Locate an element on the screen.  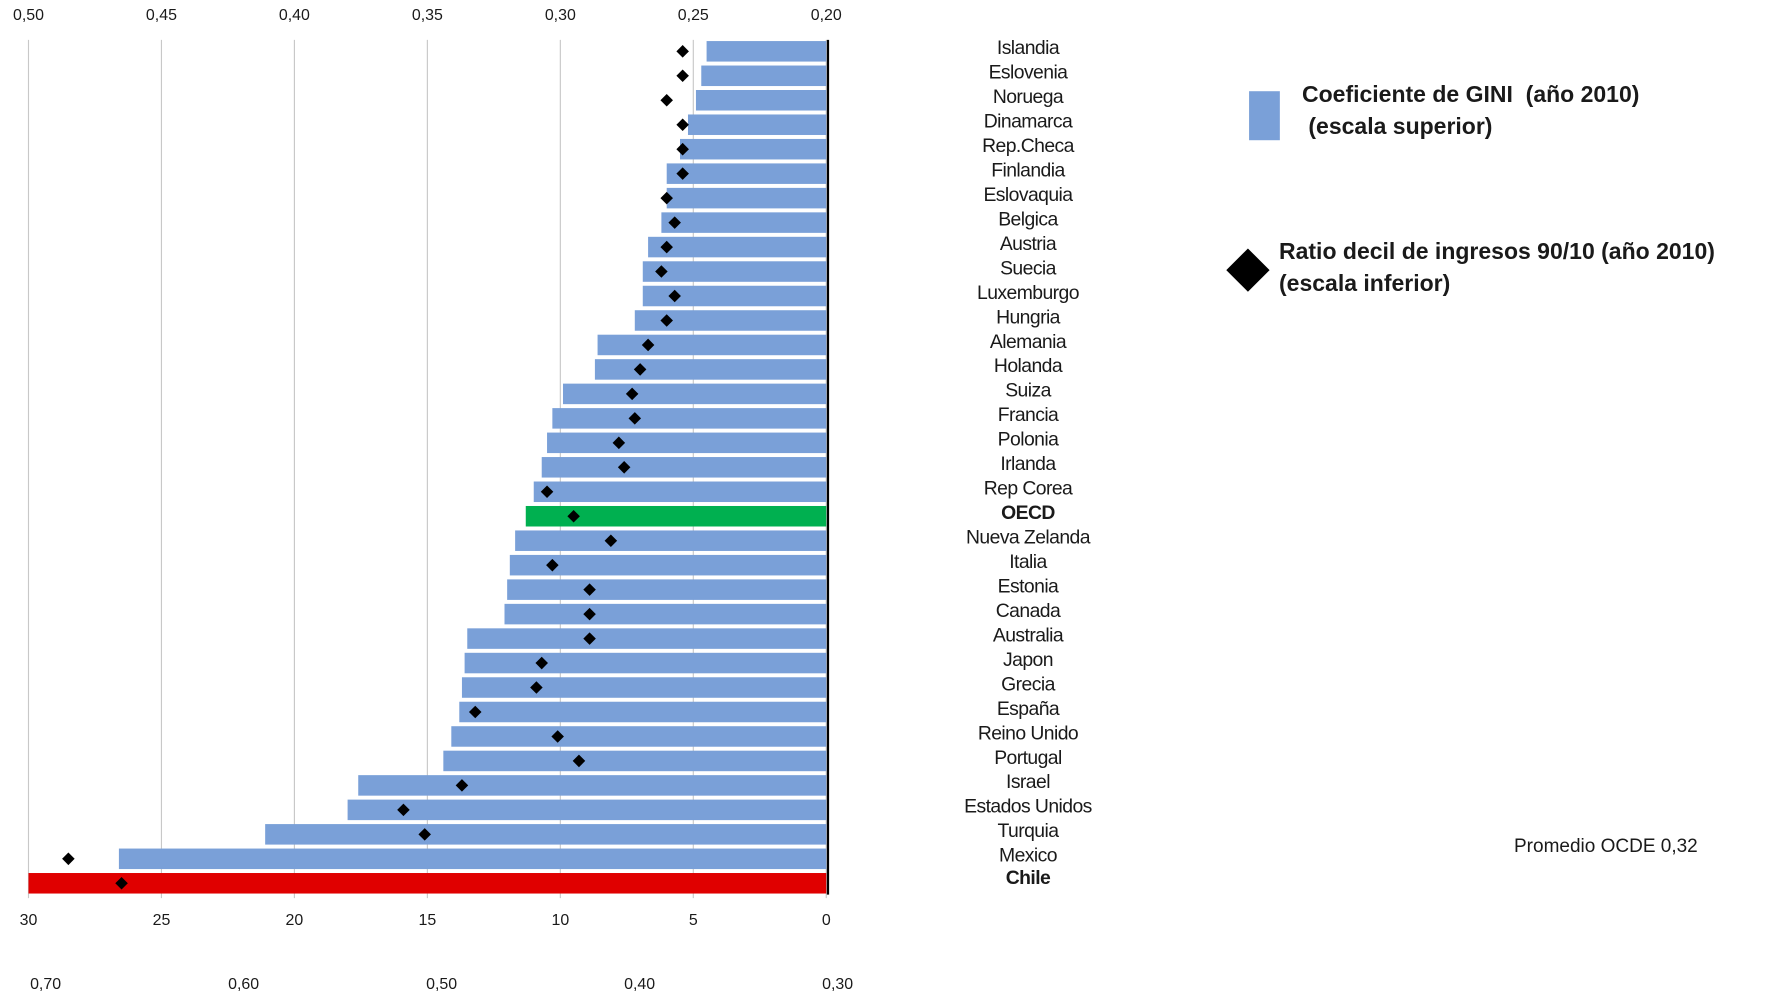
y-tick-label: Suiza is located at coordinates (1028, 391).